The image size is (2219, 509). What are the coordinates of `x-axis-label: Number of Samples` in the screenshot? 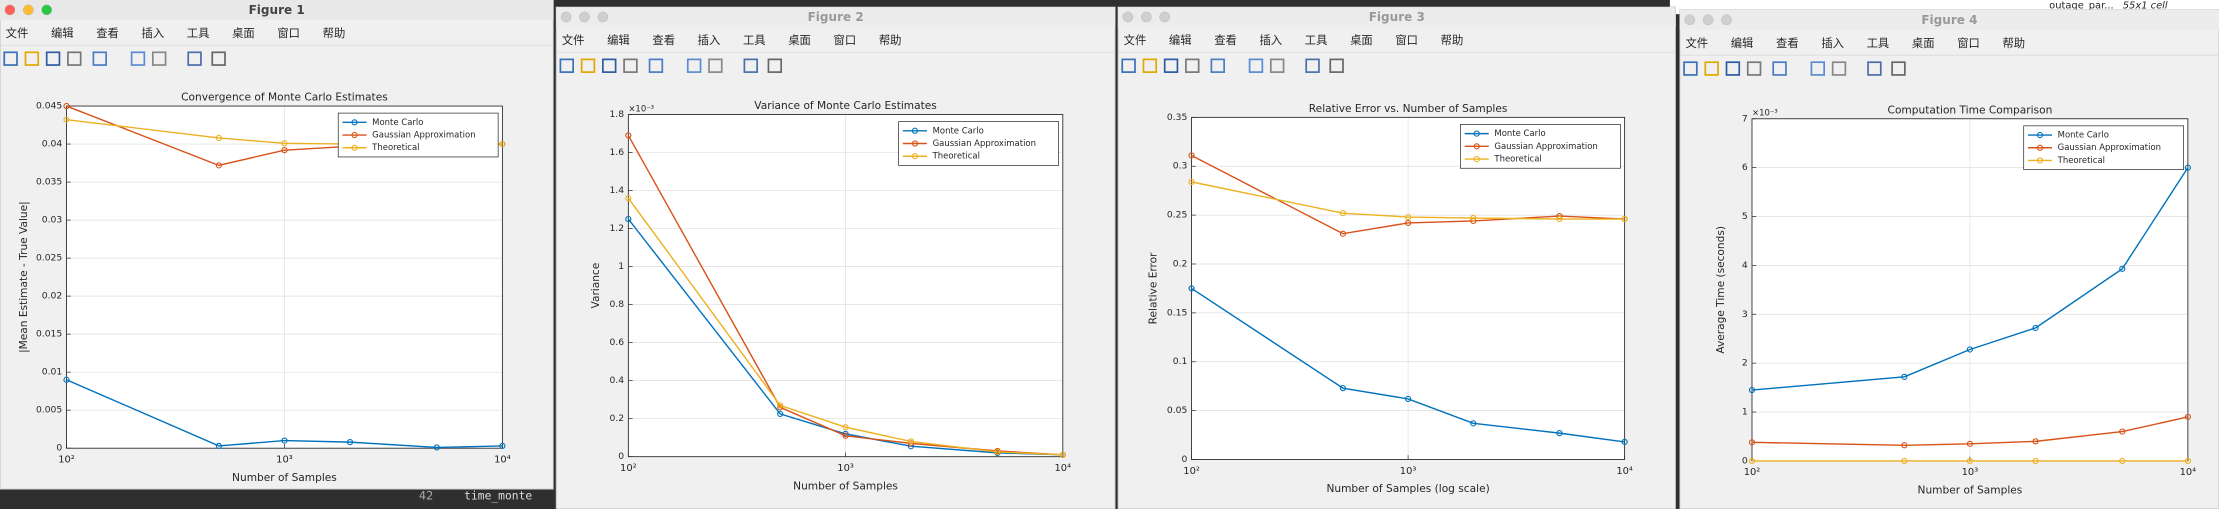 It's located at (1970, 491).